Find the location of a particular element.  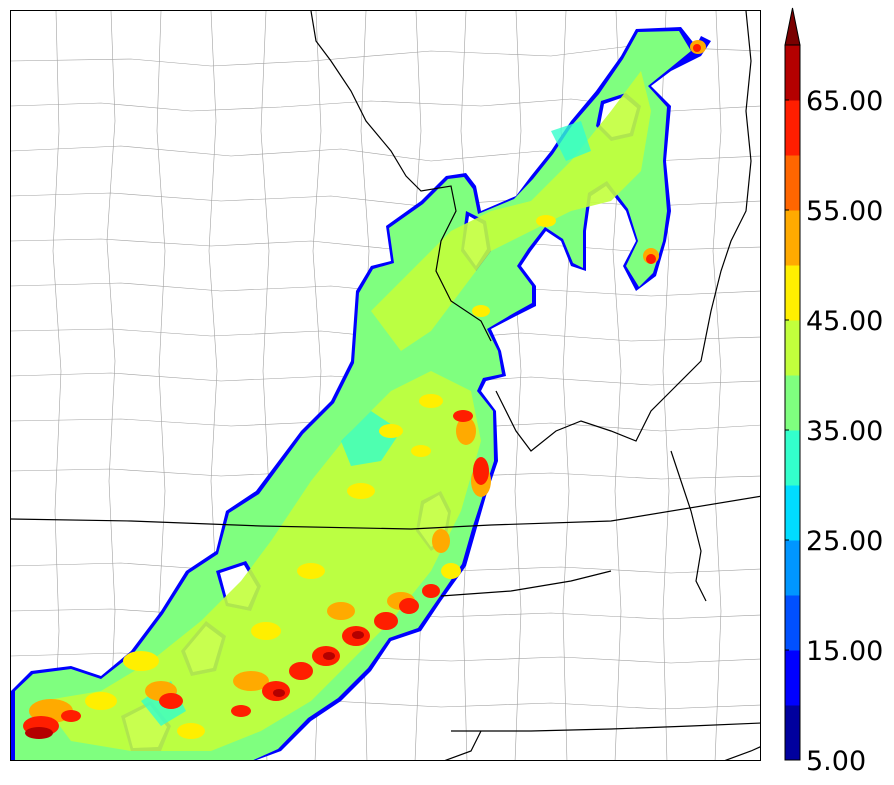

colorbar-tick-label: 45.00 is located at coordinates (844, 321).